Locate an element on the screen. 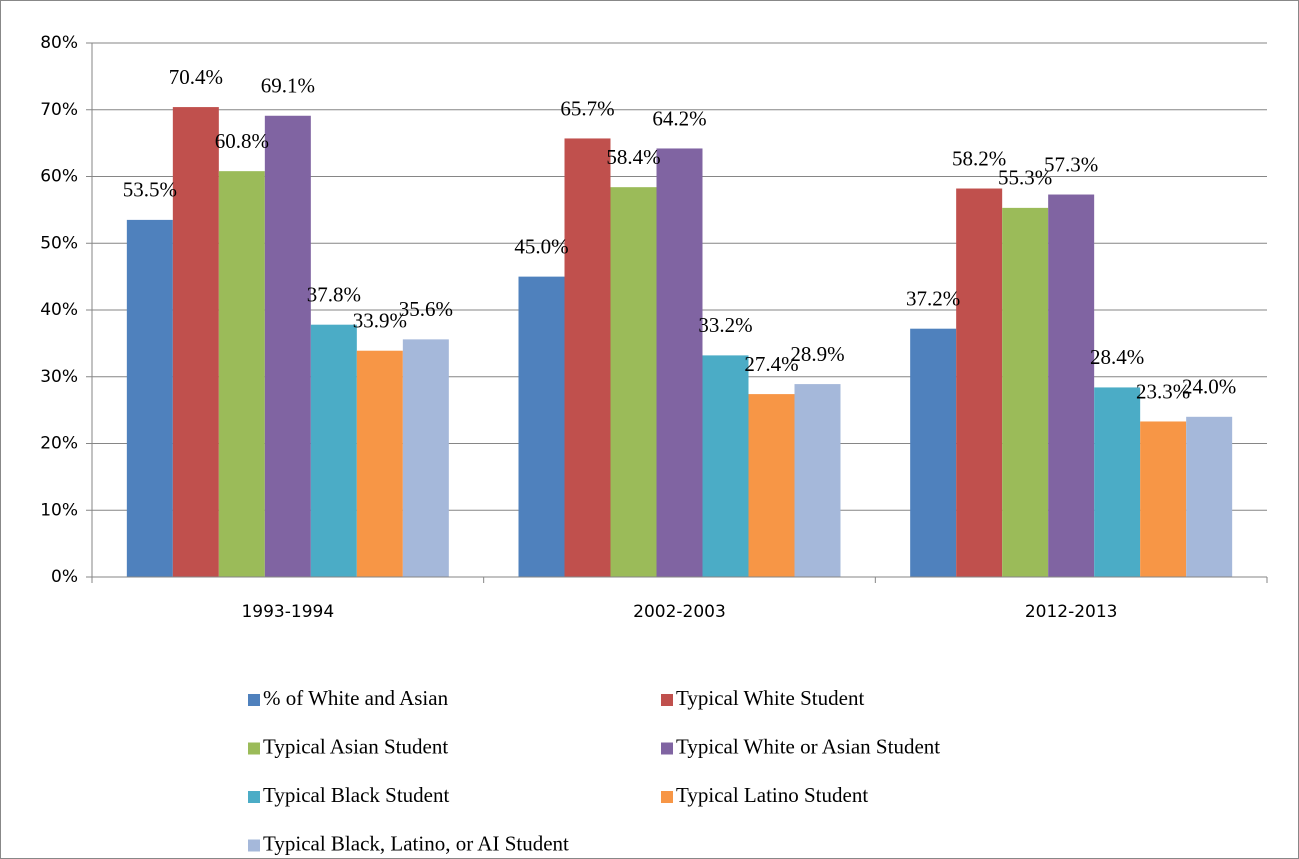  data-label: 69.1% is located at coordinates (288, 86).